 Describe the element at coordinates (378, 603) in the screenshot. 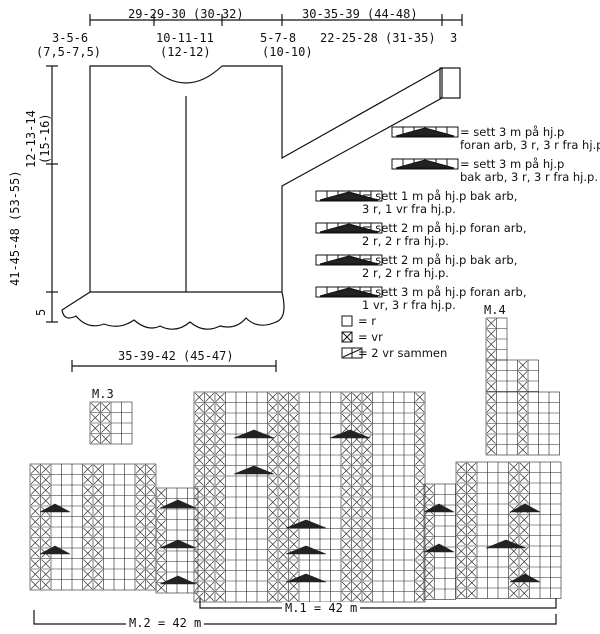

I see `m1-bracket` at that location.